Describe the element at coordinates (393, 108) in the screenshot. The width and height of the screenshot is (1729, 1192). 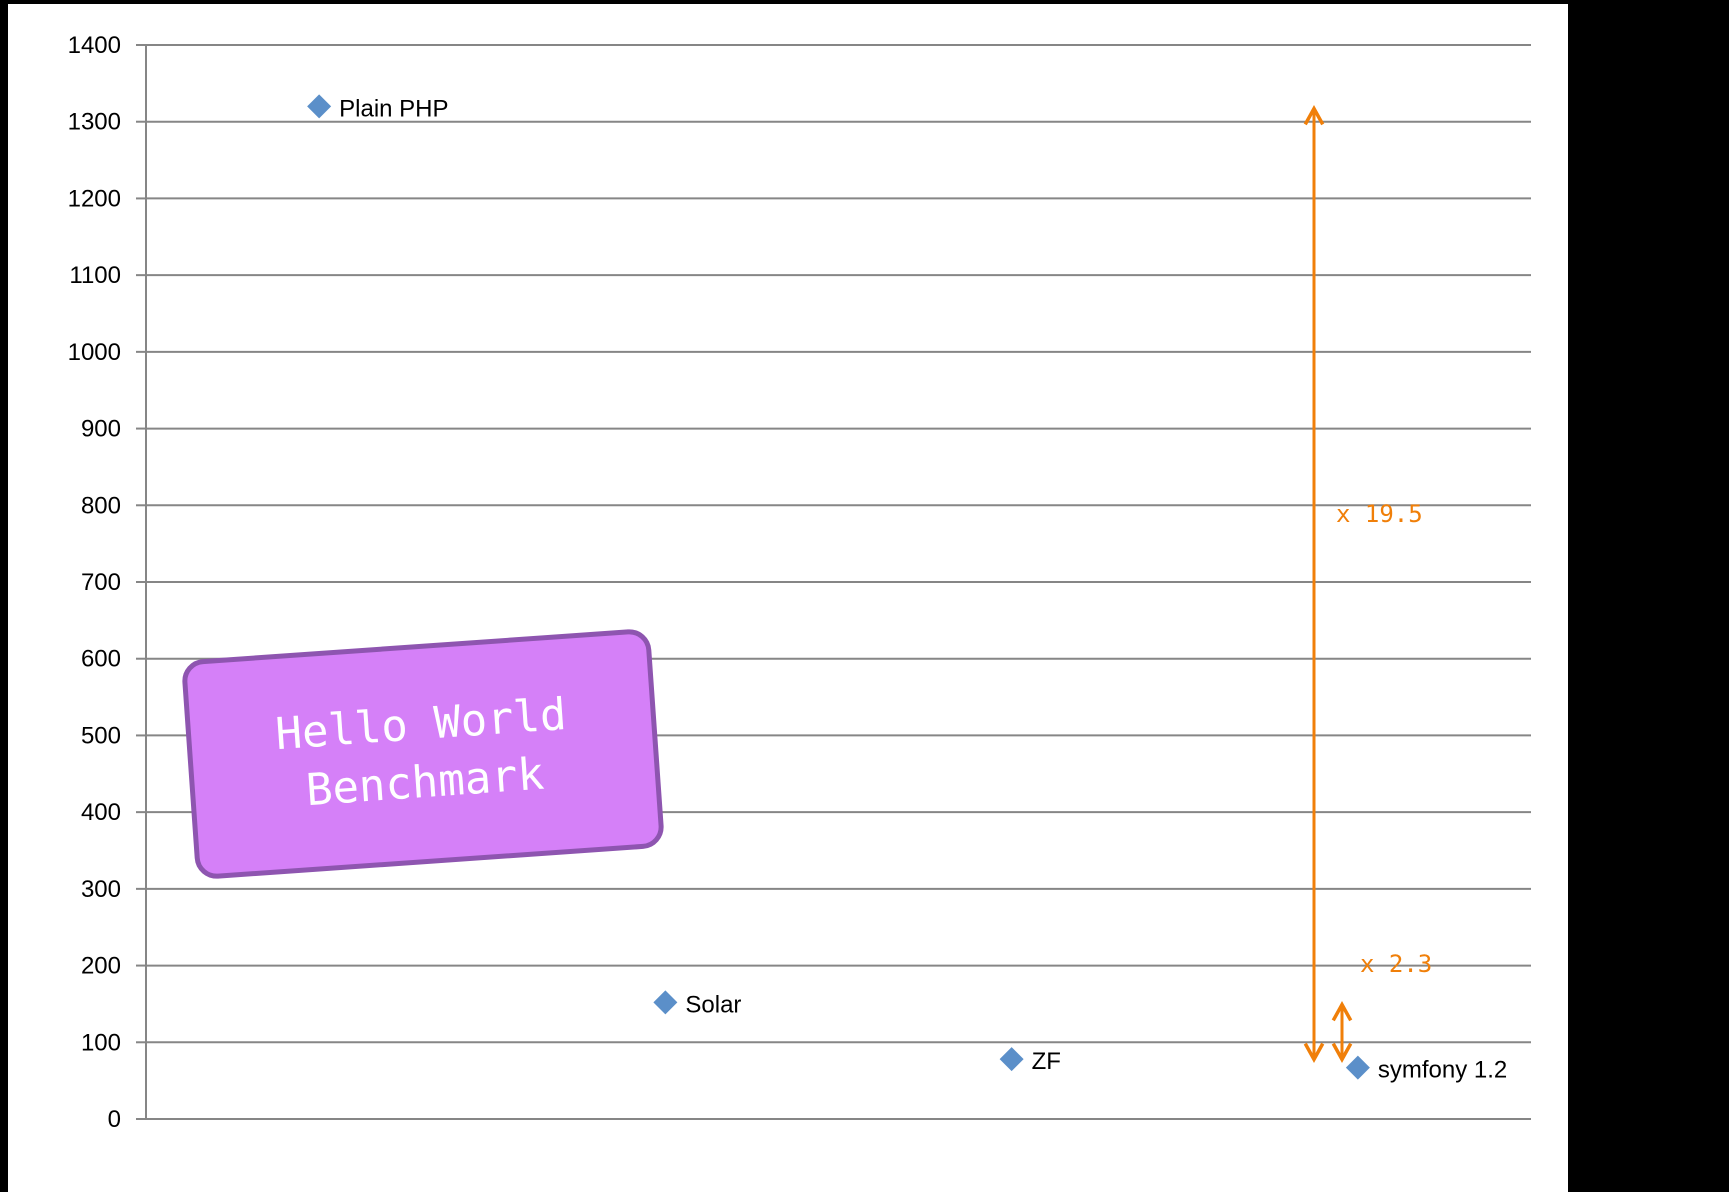
I see `point-label: Plain PHP` at that location.